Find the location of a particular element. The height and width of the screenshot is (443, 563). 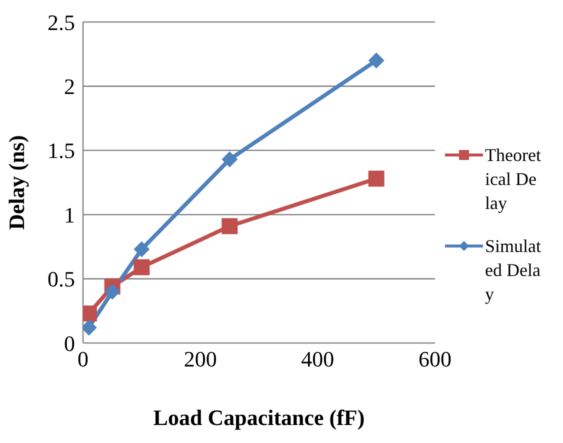

y-tick-label: 2 is located at coordinates (69, 87).